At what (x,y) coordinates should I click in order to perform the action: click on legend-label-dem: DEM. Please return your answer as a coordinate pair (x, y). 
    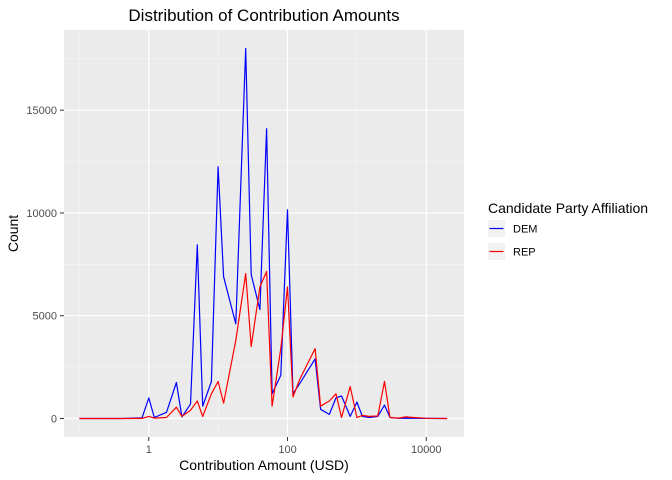
    Looking at the image, I should click on (525, 230).